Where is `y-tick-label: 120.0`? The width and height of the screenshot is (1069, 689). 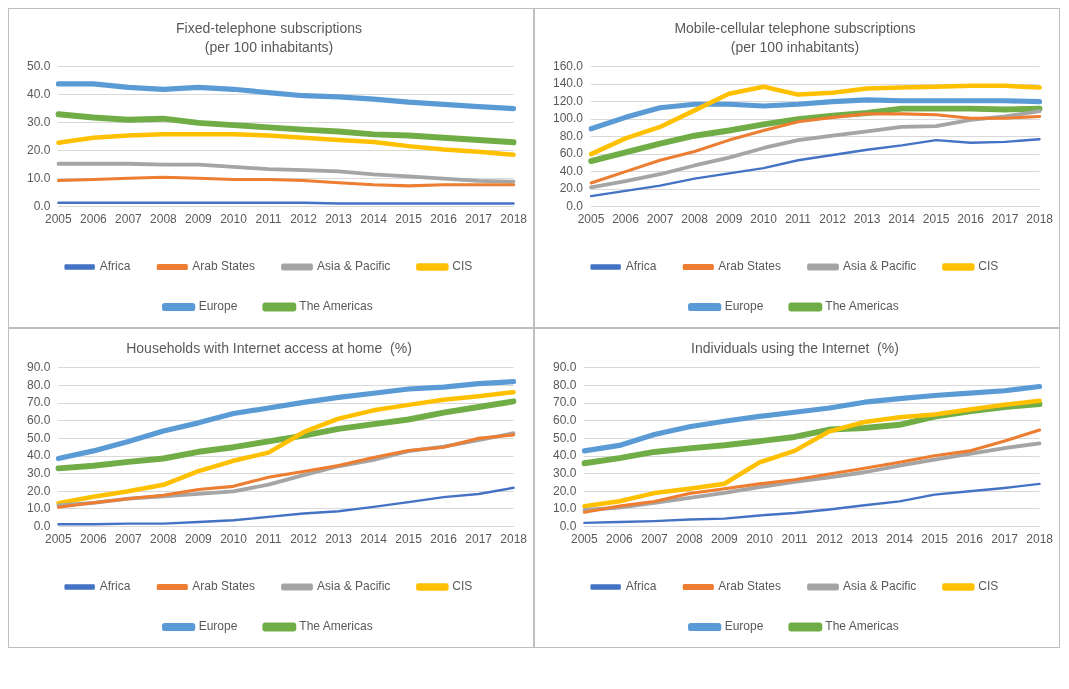 y-tick-label: 120.0 is located at coordinates (568, 100).